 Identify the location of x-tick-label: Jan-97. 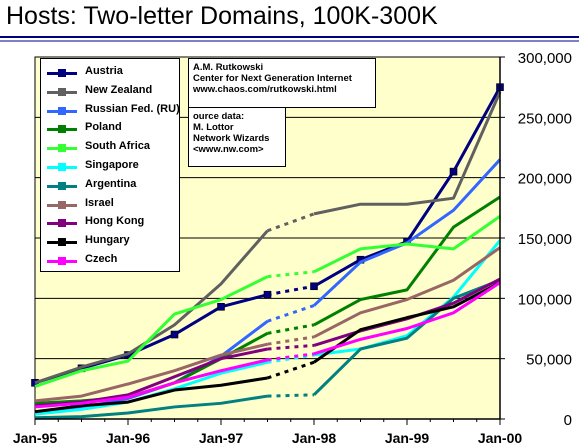
(221, 438).